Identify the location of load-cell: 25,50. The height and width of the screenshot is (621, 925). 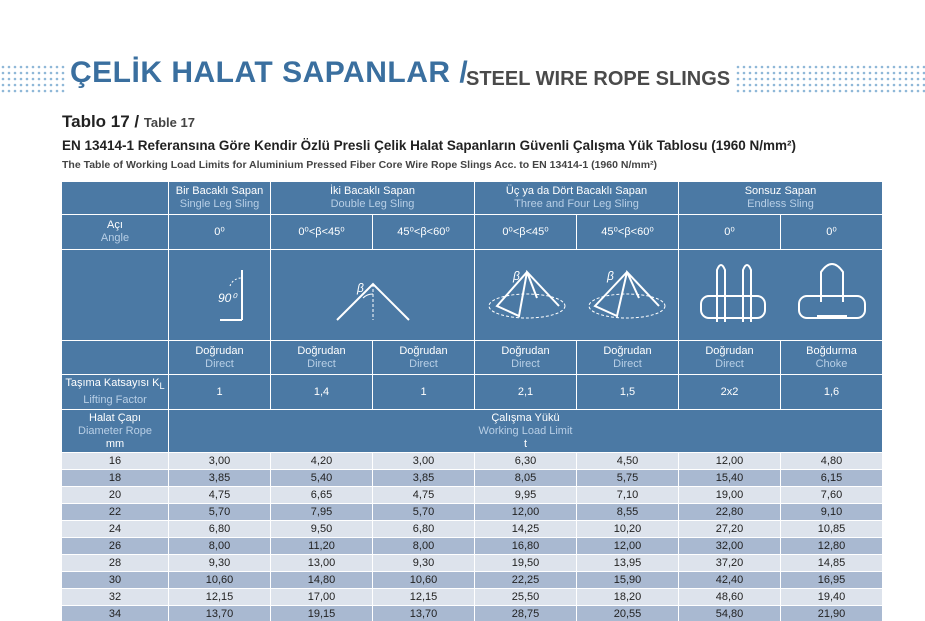
(525, 597).